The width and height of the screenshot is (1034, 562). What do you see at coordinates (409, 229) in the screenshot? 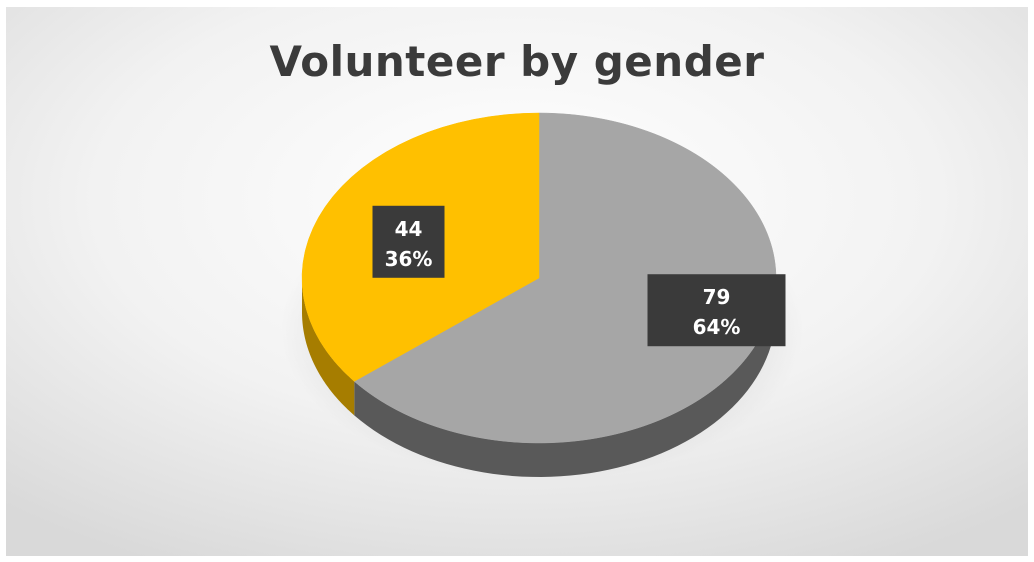
I see `data-label-value: 44` at bounding box center [409, 229].